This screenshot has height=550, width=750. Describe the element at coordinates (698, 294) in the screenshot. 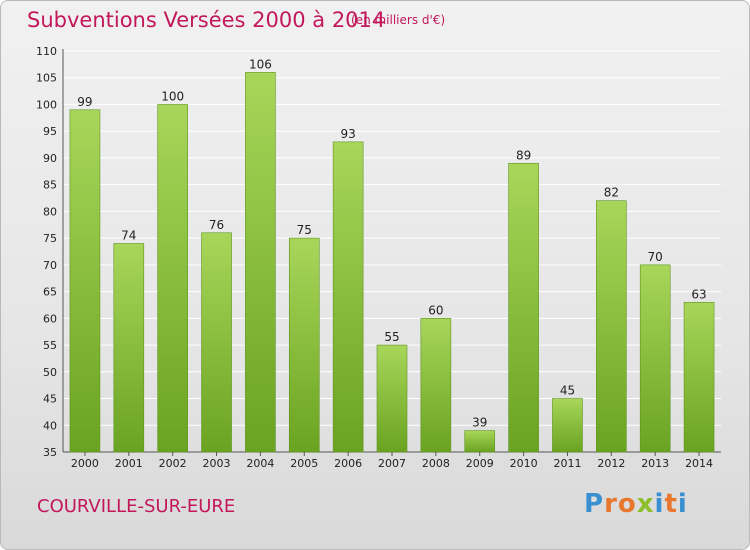

I see `value-label: 63` at that location.